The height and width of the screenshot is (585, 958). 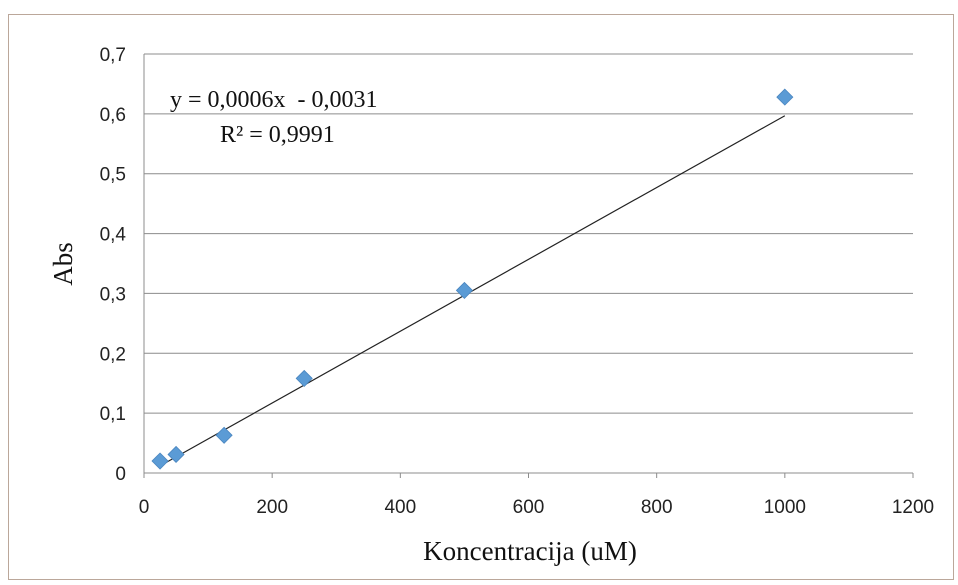 What do you see at coordinates (913, 507) in the screenshot?
I see `x-tick-label-6: 1200` at bounding box center [913, 507].